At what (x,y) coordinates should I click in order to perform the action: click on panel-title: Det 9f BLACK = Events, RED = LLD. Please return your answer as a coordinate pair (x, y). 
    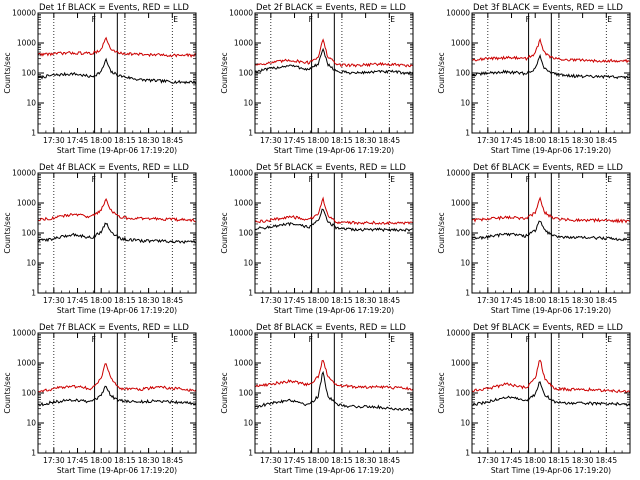
    Looking at the image, I should click on (548, 328).